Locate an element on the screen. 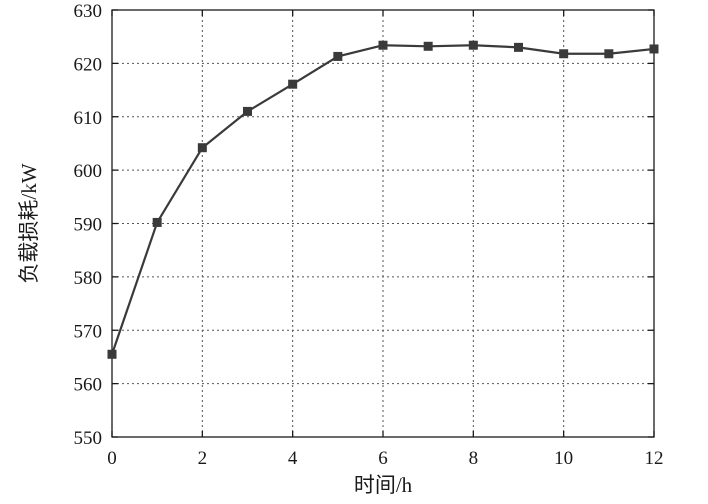 The height and width of the screenshot is (504, 708). y-tick-label: 630 is located at coordinates (88, 11).